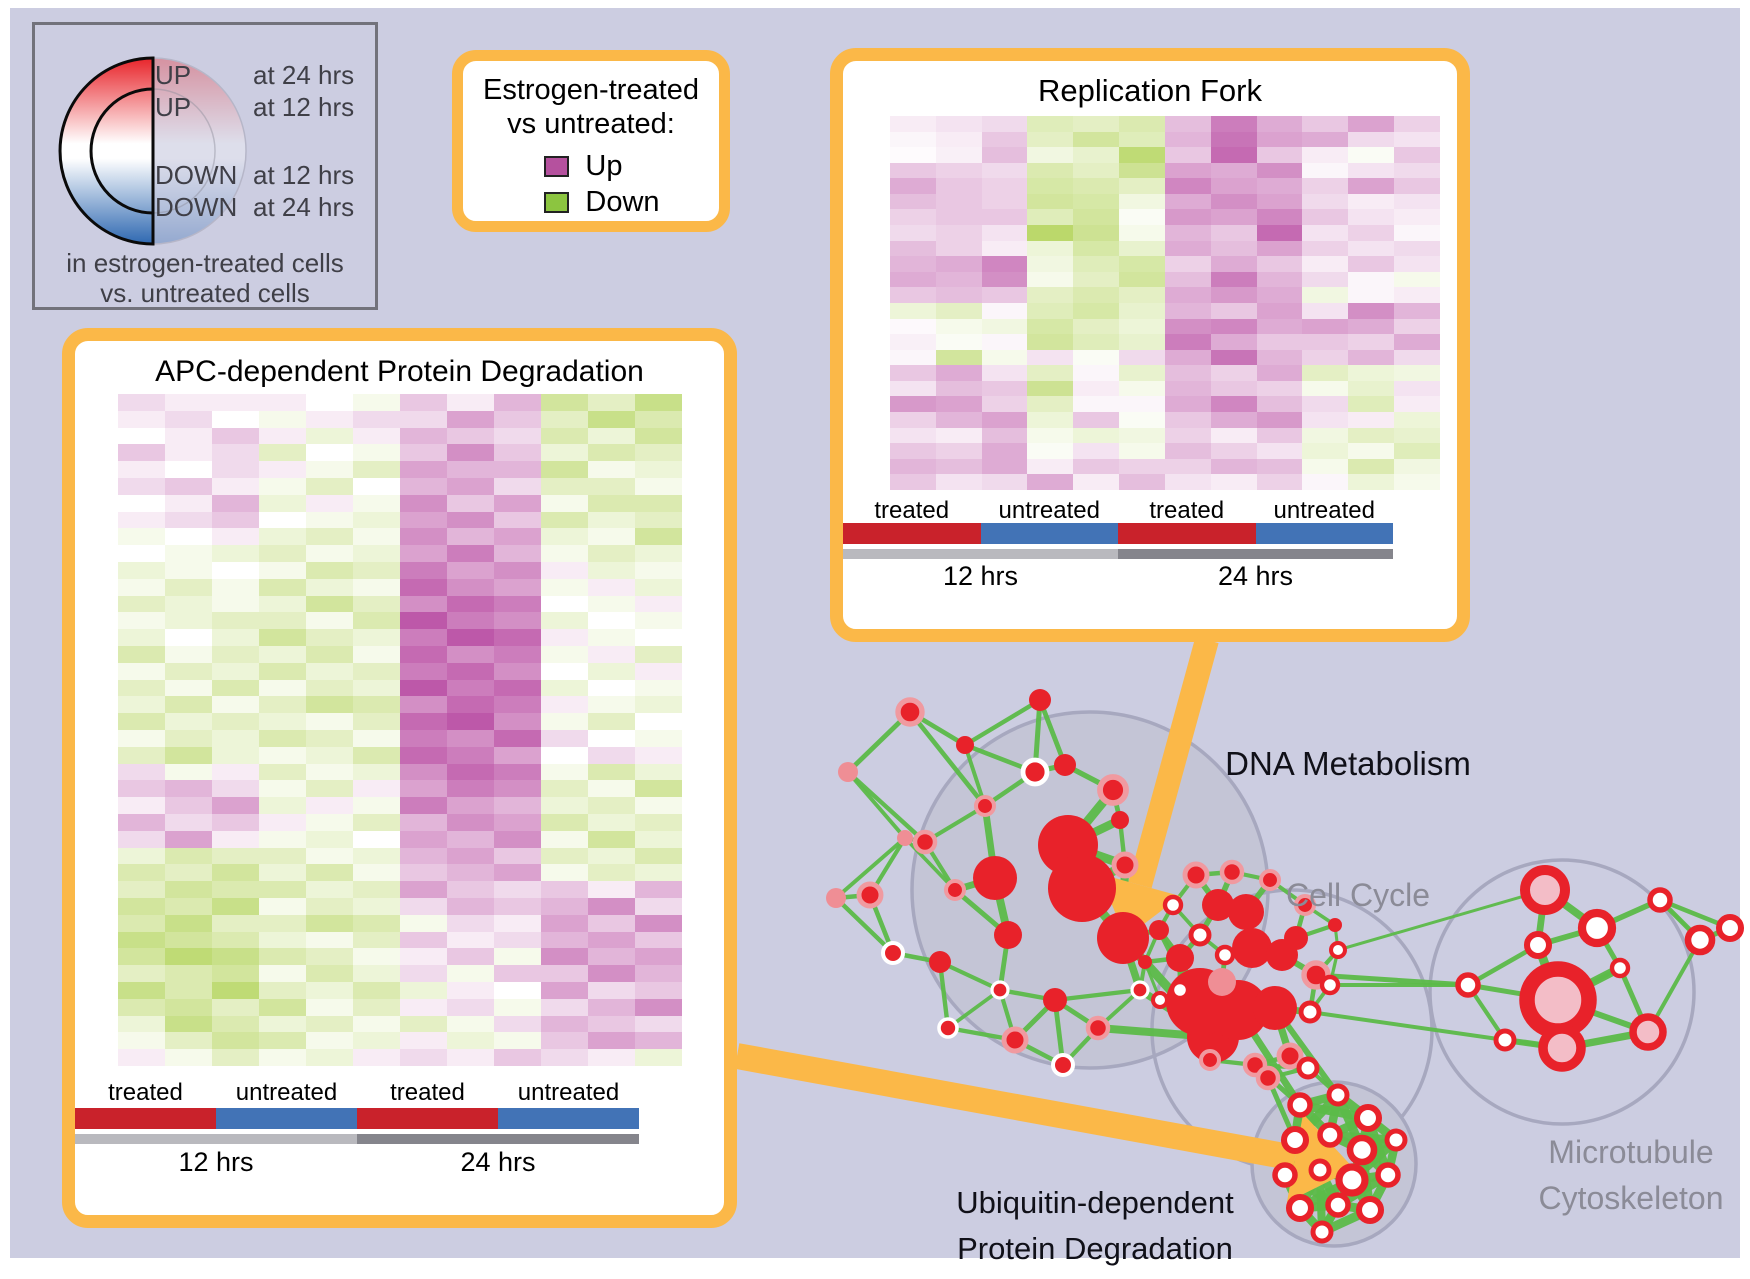 The width and height of the screenshot is (1750, 1279). What do you see at coordinates (590, 90) in the screenshot?
I see `estrogen-legend-title-line1: Estrogen-treated` at bounding box center [590, 90].